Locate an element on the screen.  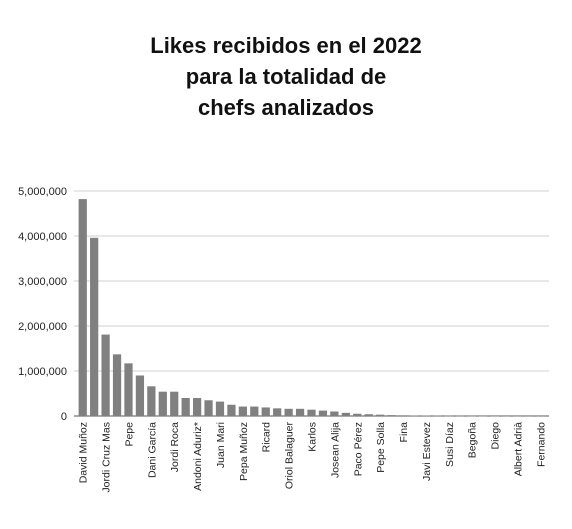
x-tick-label: Susi Díaz is located at coordinates (450, 444).